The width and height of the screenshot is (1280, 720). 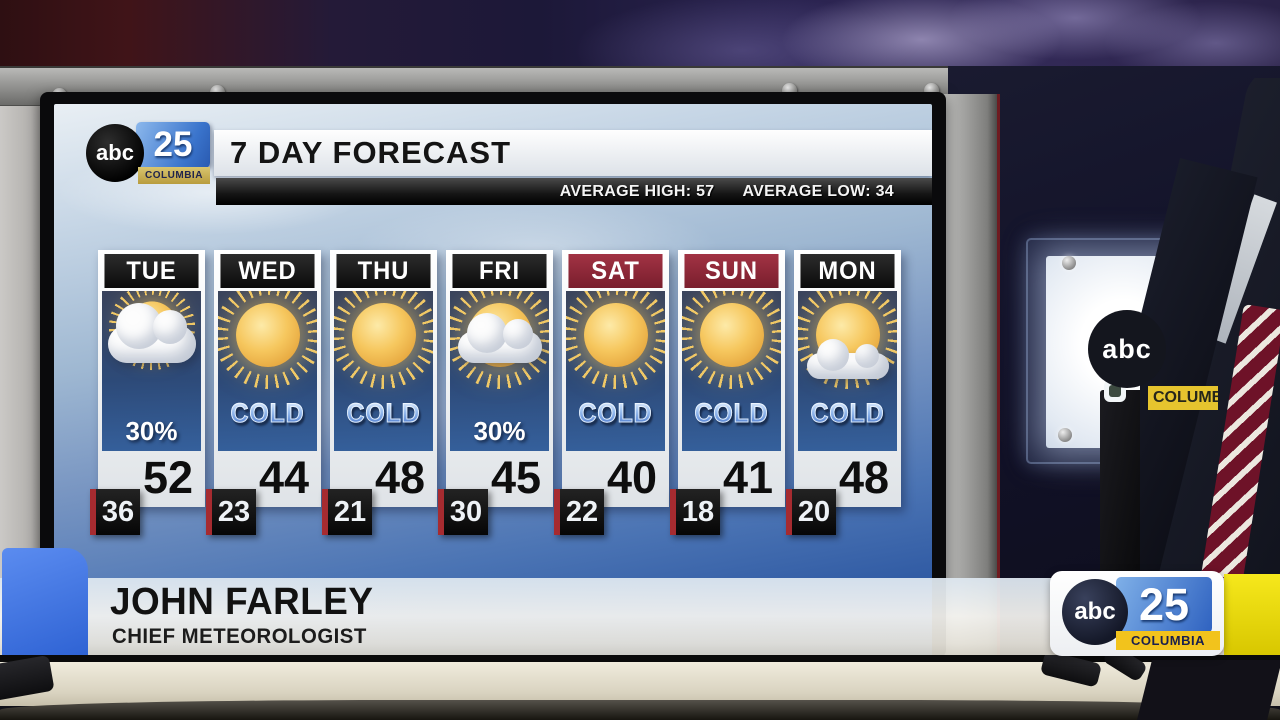 I want to click on low-temp: 22, so click(x=579, y=512).